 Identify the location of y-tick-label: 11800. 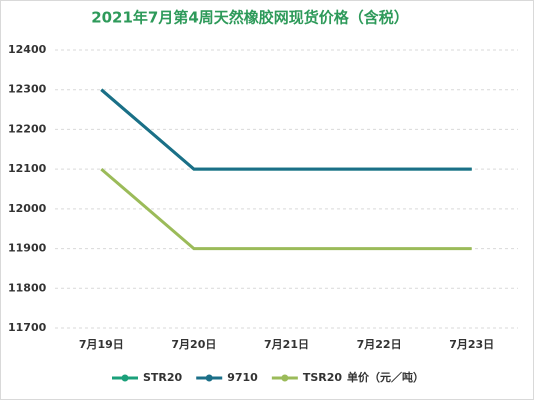
(27, 287).